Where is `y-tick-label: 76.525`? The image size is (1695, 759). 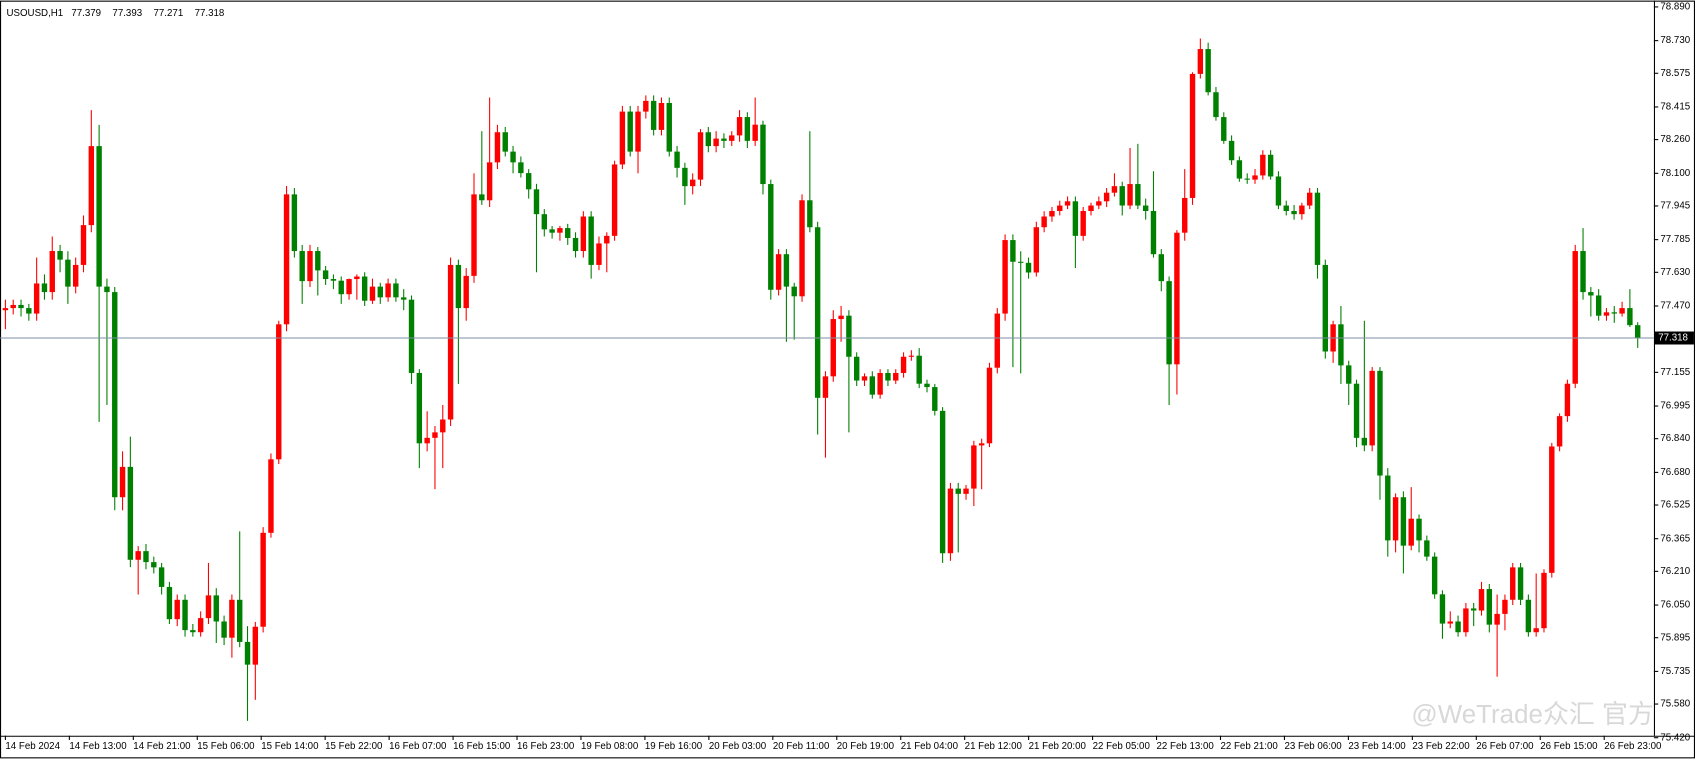 y-tick-label: 76.525 is located at coordinates (1675, 505).